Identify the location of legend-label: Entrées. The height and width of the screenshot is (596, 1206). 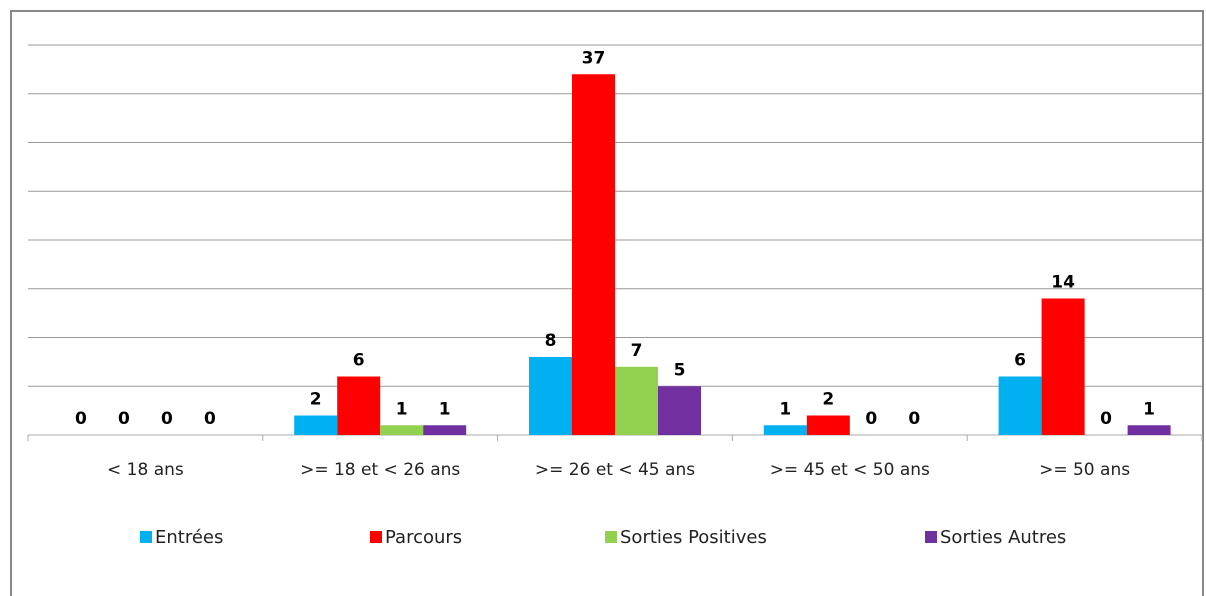
(189, 537).